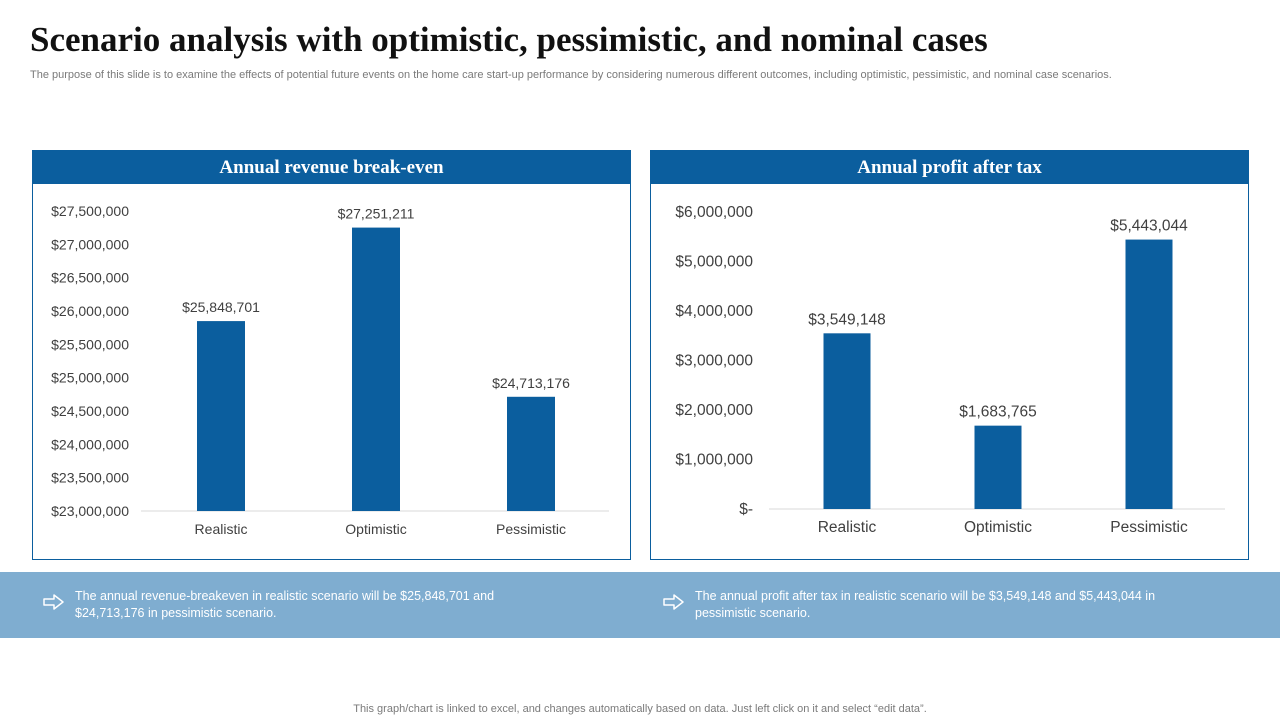 The image size is (1280, 720). What do you see at coordinates (1149, 374) in the screenshot?
I see `profit-bar-pessimistic` at bounding box center [1149, 374].